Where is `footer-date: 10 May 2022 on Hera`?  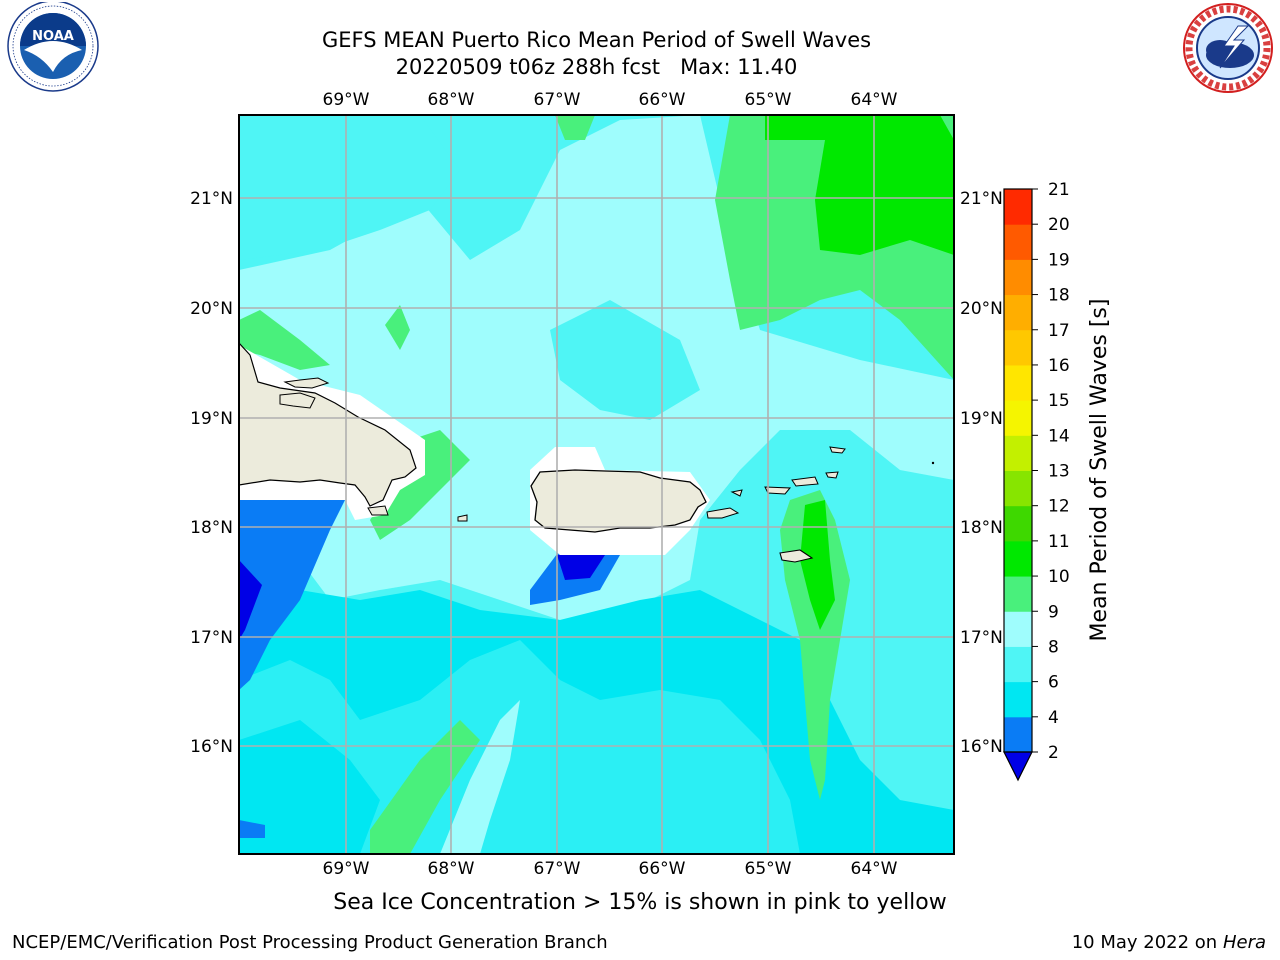
footer-date: 10 May 2022 on Hera is located at coordinates (1169, 942).